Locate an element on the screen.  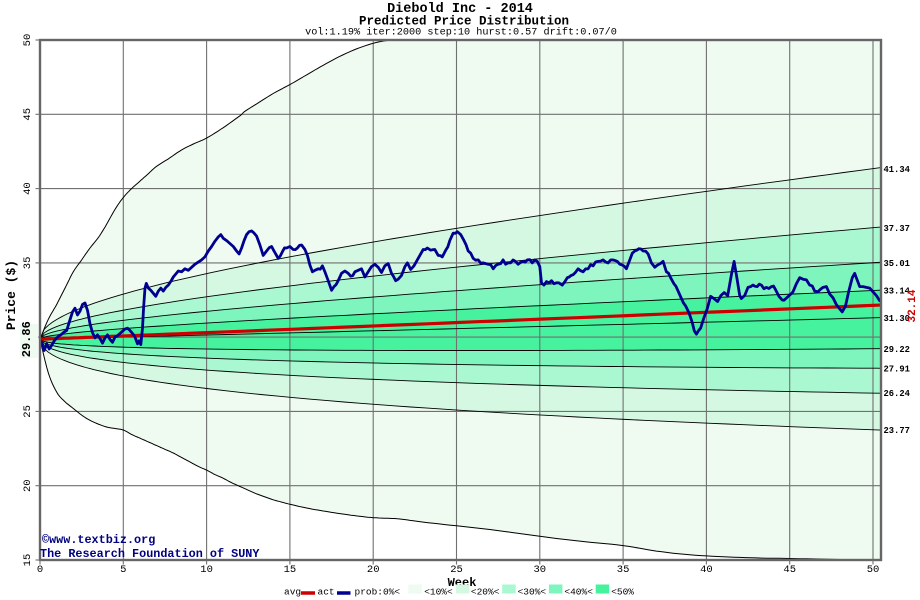
svg-text: <20%< is located at coordinates (485, 592).